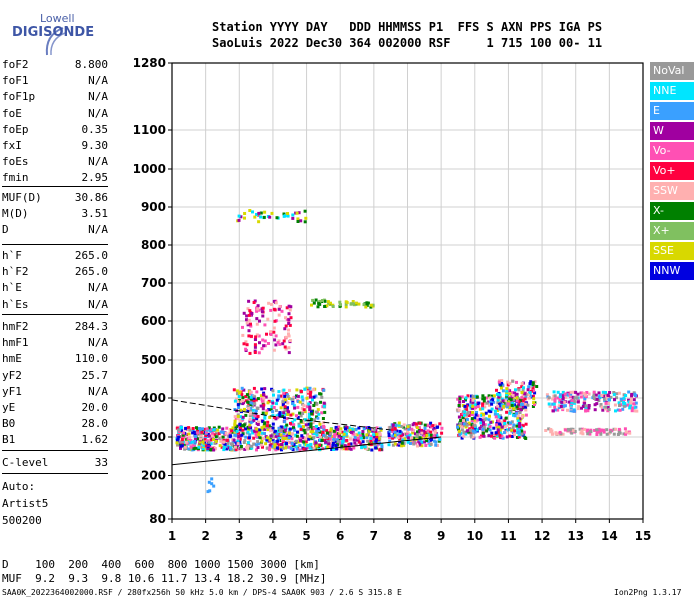 The height and width of the screenshot is (600, 700). Describe the element at coordinates (101, 462) in the screenshot. I see `param-value: 33` at that location.